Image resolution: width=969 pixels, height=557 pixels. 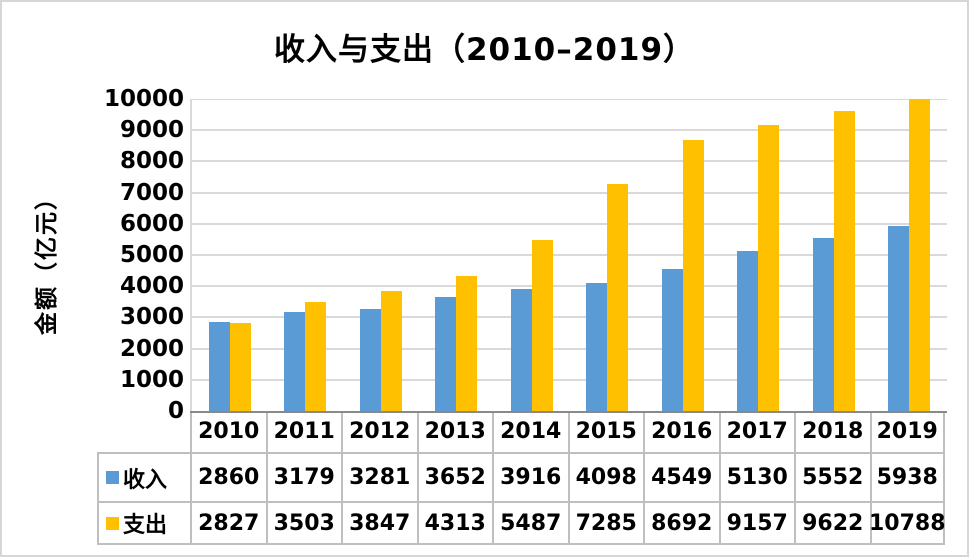 I want to click on series-name-expense: 支出, so click(x=145, y=525).